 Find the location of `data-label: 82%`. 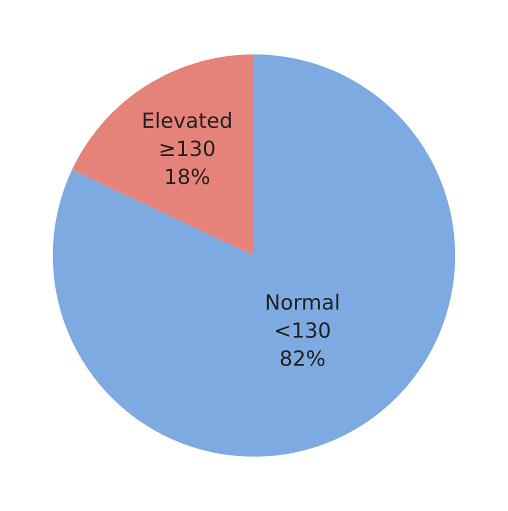

data-label: 82% is located at coordinates (302, 358).